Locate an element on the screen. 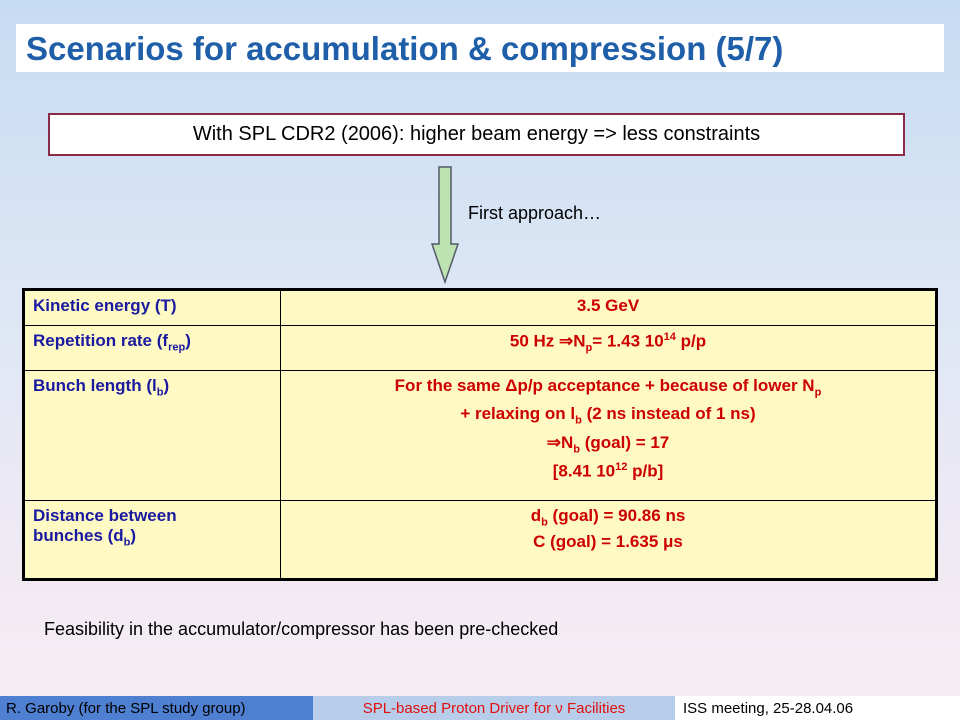 The height and width of the screenshot is (720, 960). footer-event-title: SPL-based Proton Driver for ν Facilities is located at coordinates (494, 708).